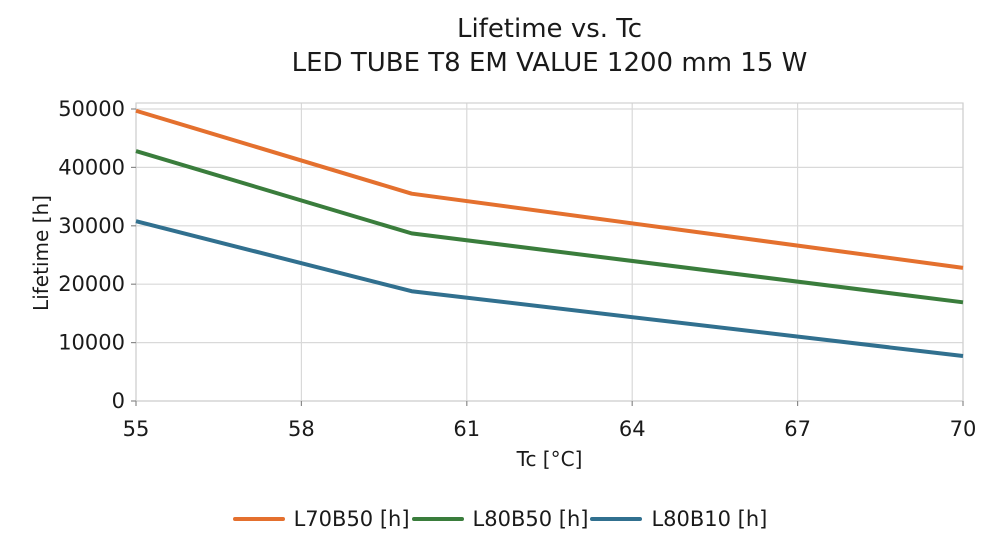  Describe the element at coordinates (41, 253) in the screenshot. I see `y-axis-label: Lifetime [h]` at that location.